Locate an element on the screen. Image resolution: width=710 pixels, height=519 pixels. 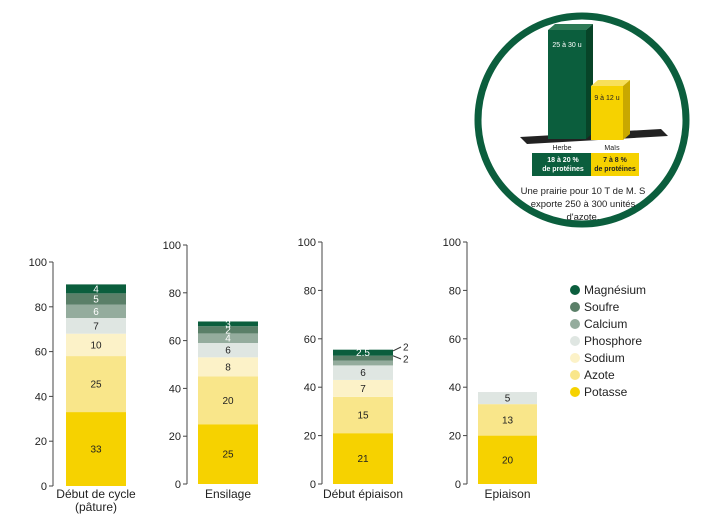
inset-bar-mais: 9 à 12 u is located at coordinates (610, 110).